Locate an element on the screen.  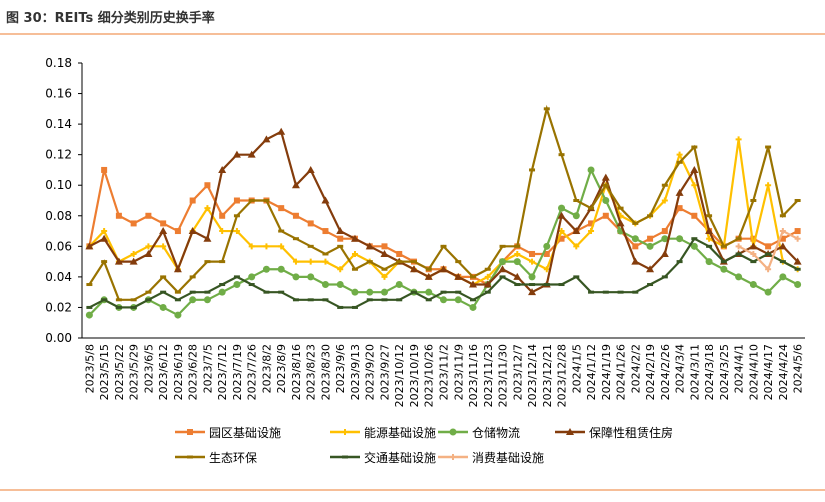
x-tick-label: 2023/8/9 is located at coordinates (281, 368).